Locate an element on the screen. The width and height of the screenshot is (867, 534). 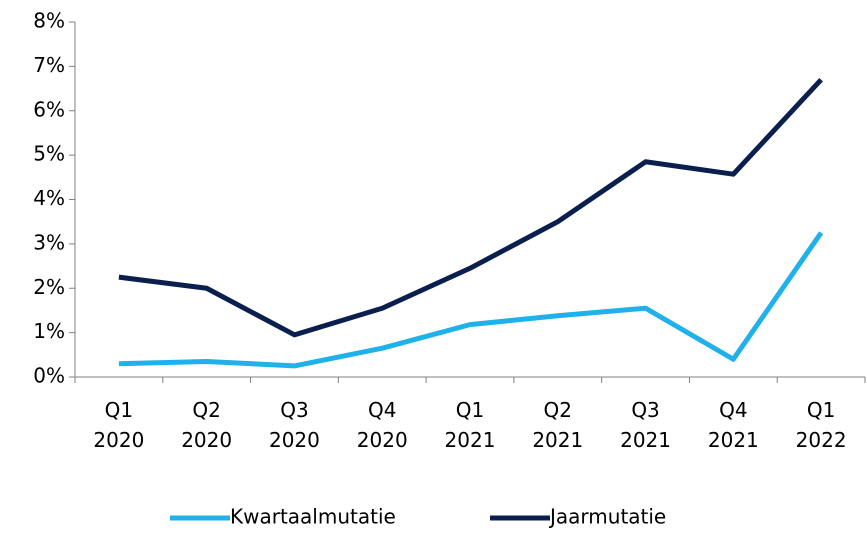
x-tick-label: Q3 2021 is located at coordinates (645, 425).